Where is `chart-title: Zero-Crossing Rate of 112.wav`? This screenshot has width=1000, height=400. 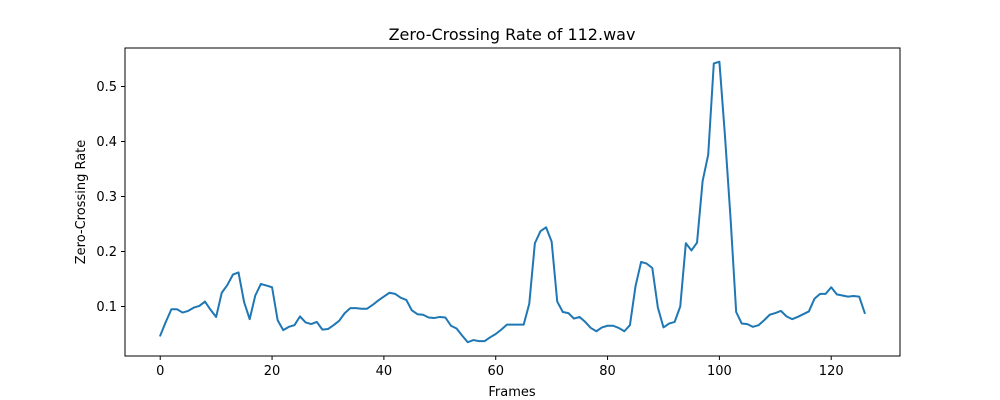 chart-title: Zero-Crossing Rate of 112.wav is located at coordinates (512, 34).